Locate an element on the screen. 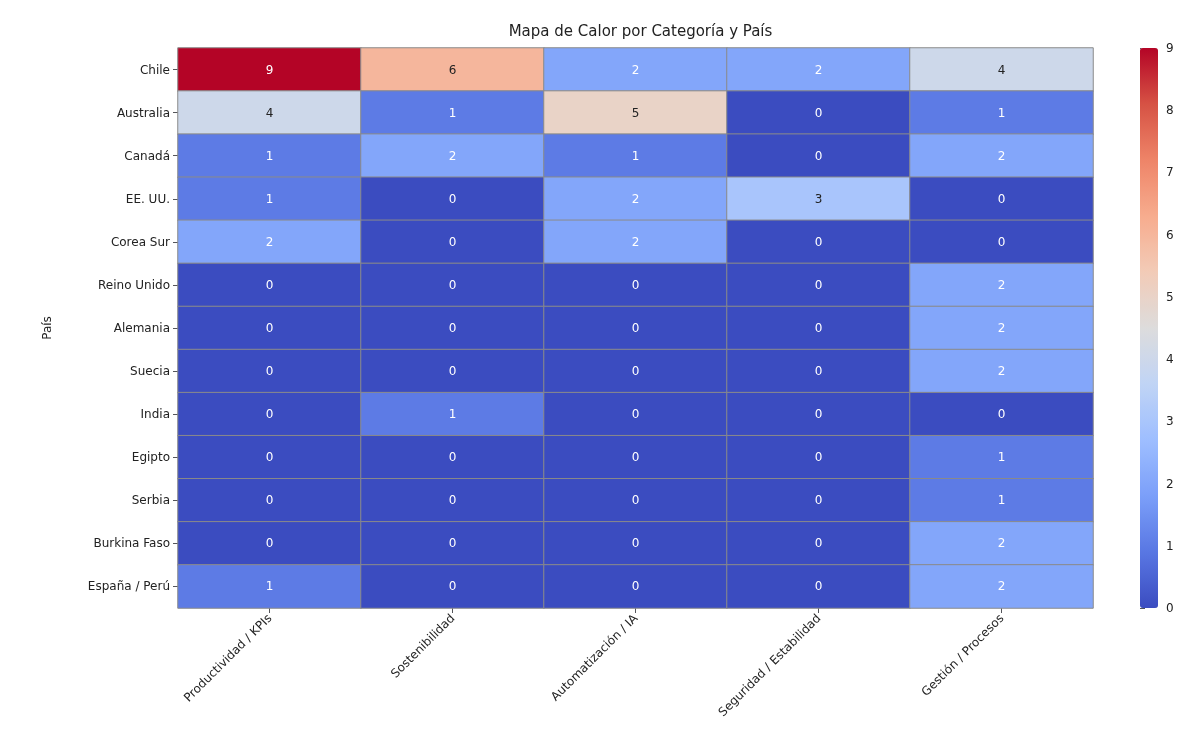  y-tick-label: EE. UU. is located at coordinates (147, 198).